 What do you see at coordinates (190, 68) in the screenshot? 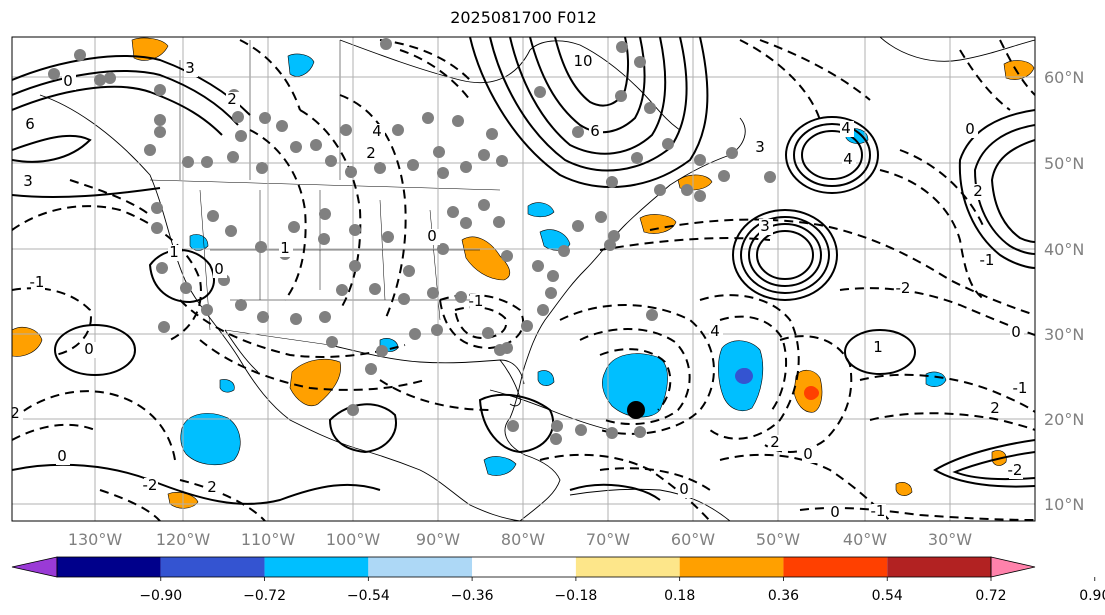
I see `contour-label: 3` at bounding box center [190, 68].